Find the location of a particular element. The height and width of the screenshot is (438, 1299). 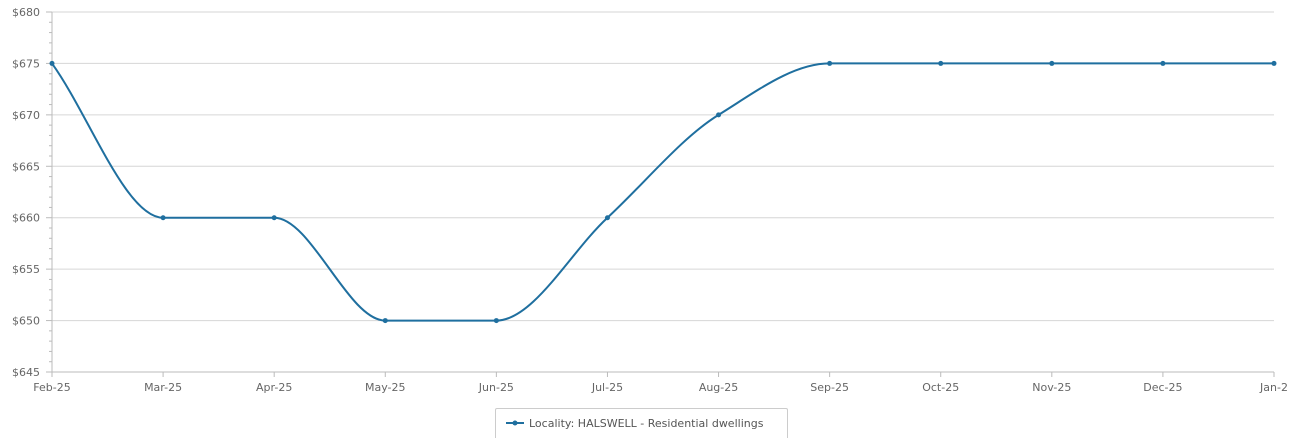

y-tick-label: $680 is located at coordinates (26, 12).